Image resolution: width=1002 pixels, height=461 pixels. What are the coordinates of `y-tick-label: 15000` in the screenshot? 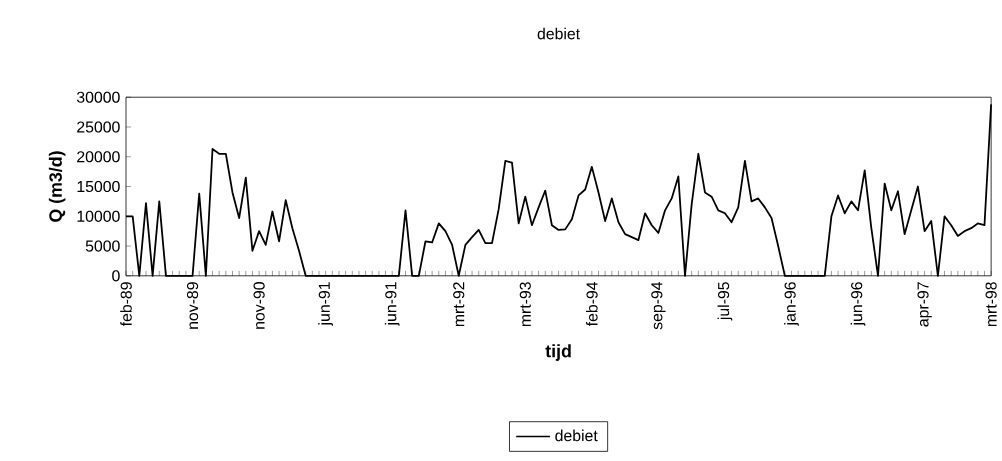 It's located at (98, 186).